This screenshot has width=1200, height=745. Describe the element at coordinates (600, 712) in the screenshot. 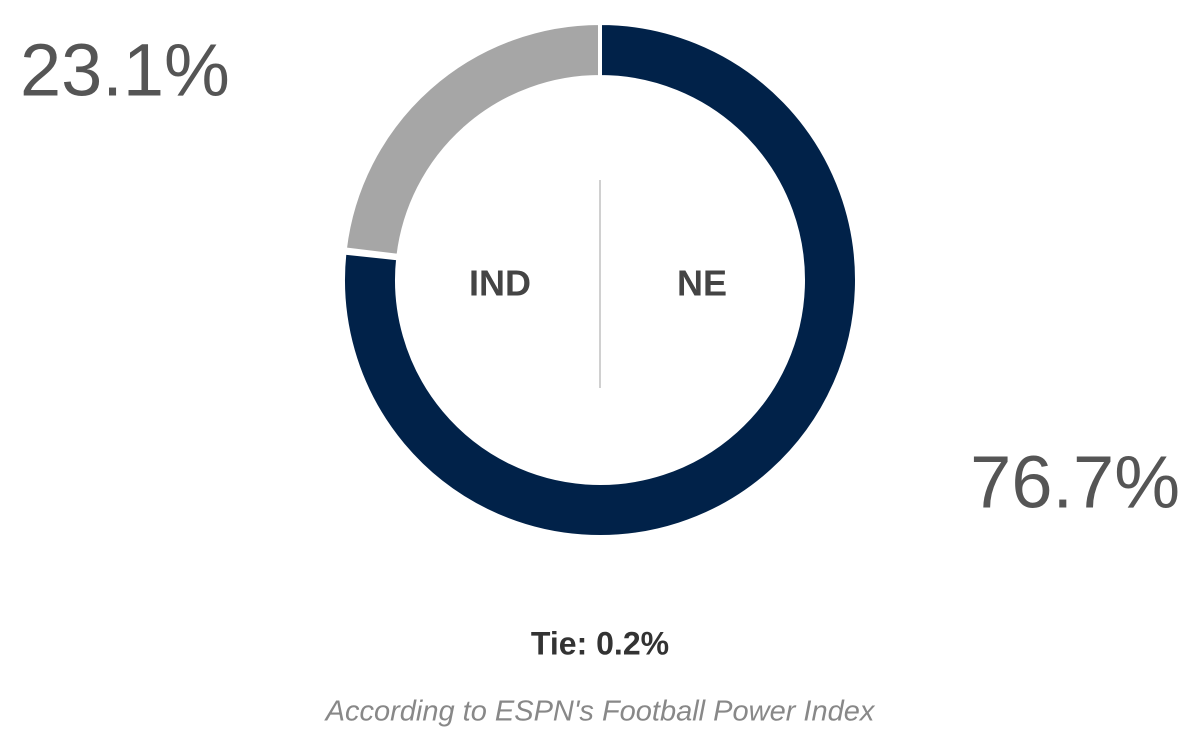

I see `footnote: According to ESPN's Football Power Index` at that location.